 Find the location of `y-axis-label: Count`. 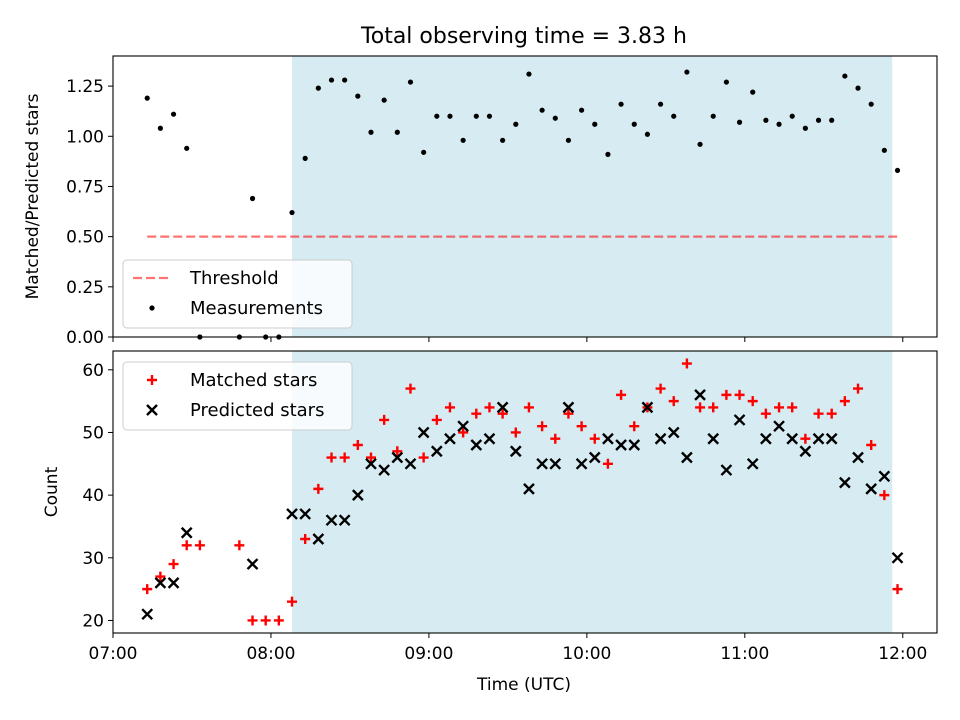

y-axis-label: Count is located at coordinates (52, 491).